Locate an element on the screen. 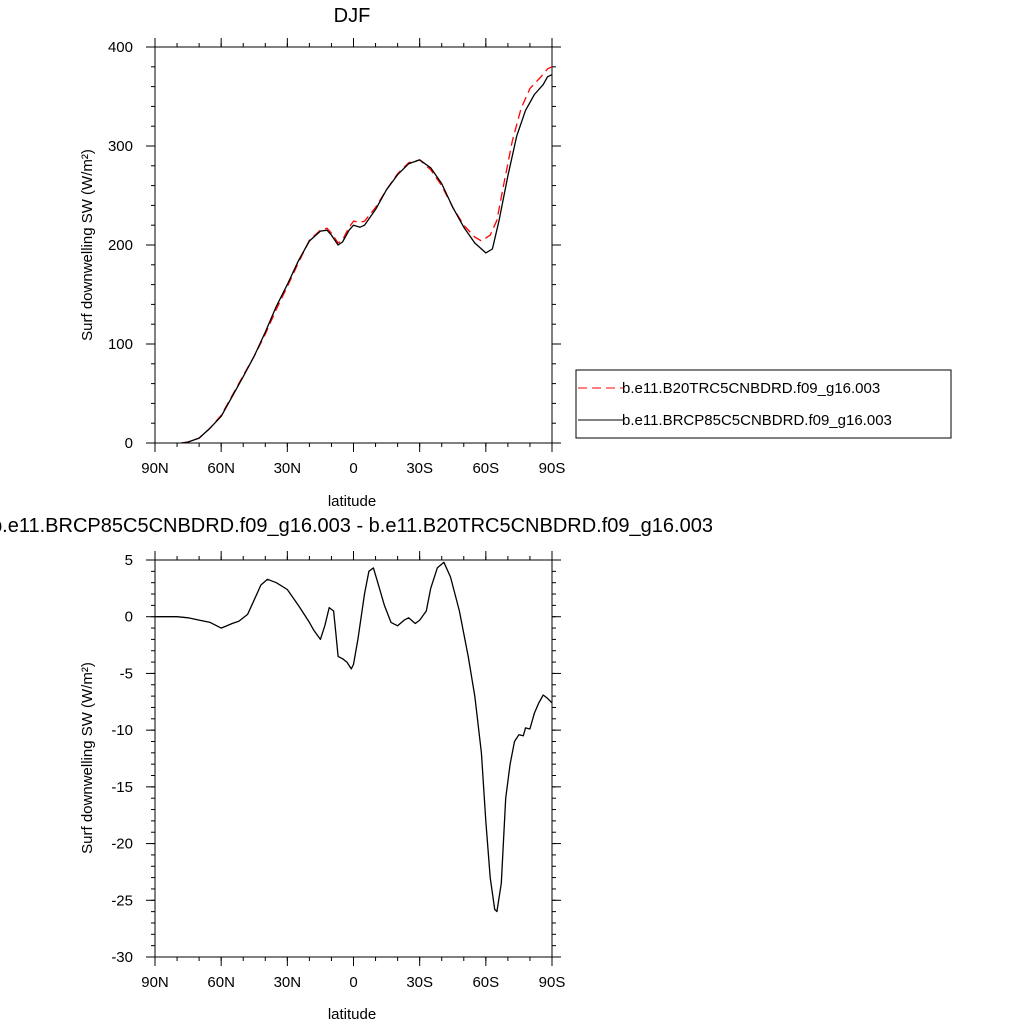 The height and width of the screenshot is (1024, 1024). bottom-x-tick-label: 30S is located at coordinates (419, 982).